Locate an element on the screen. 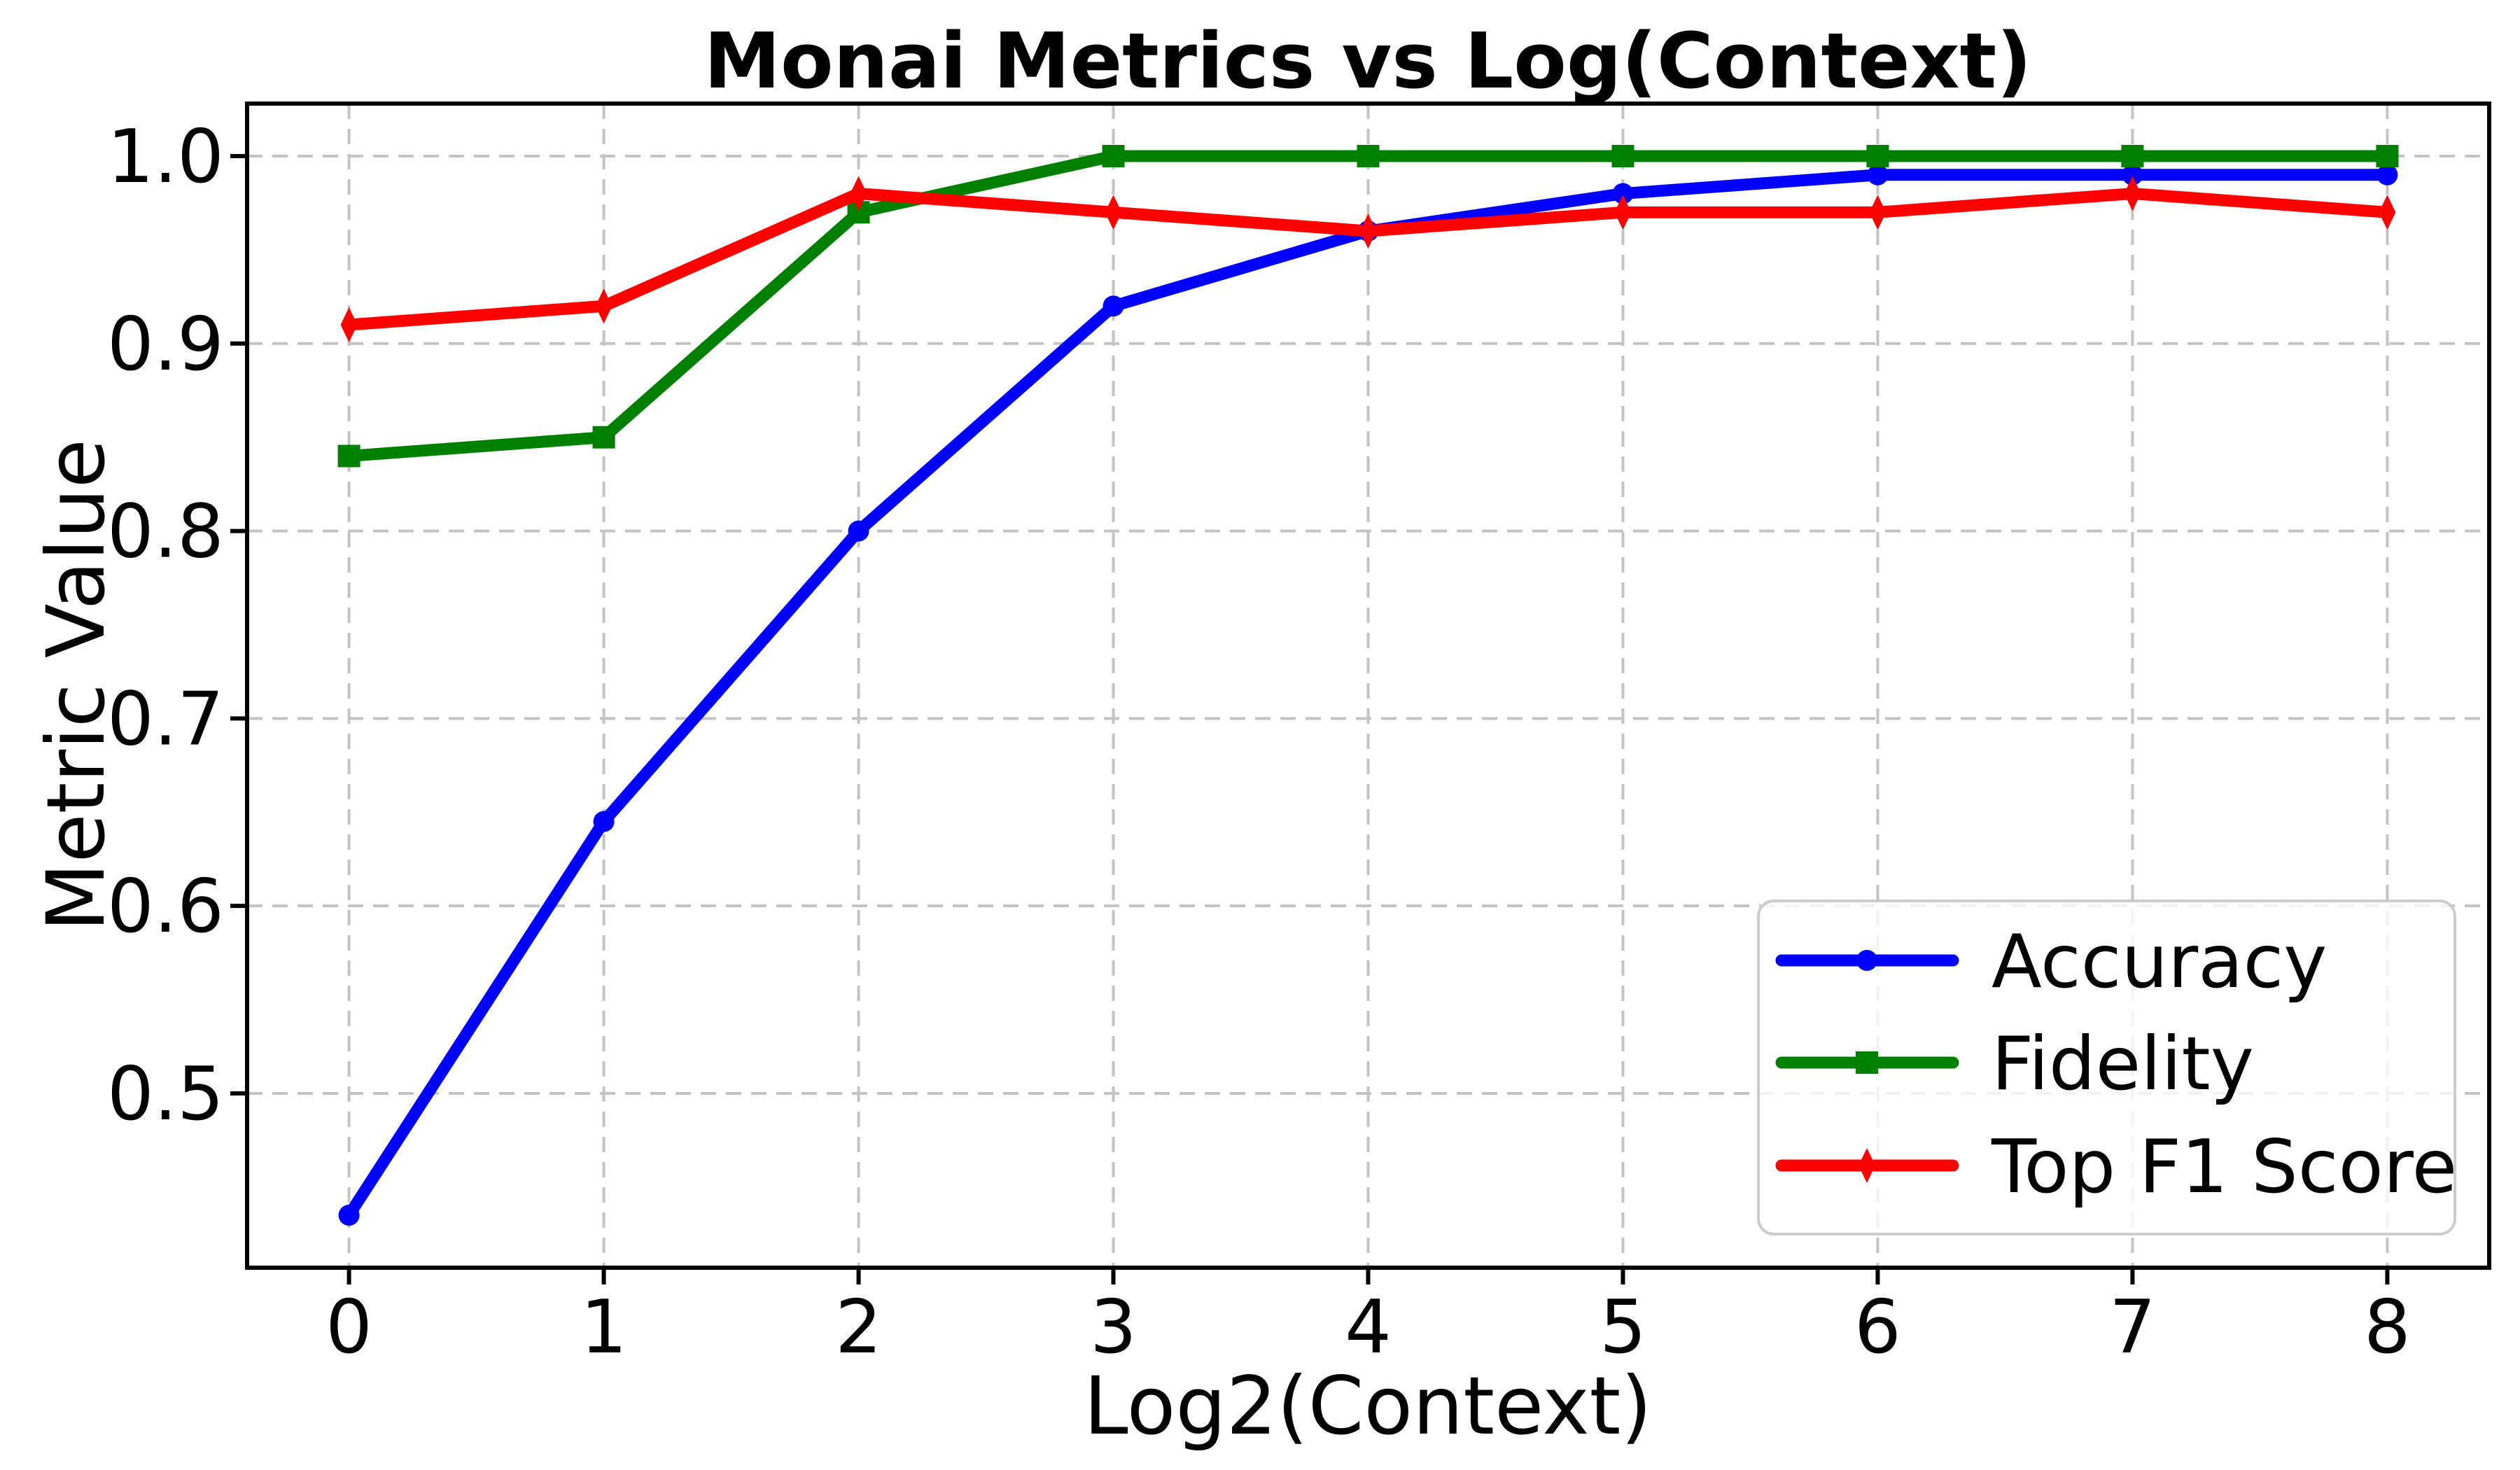 Image resolution: width=2520 pixels, height=1470 pixels. legend-item-fidelity: Fidelity is located at coordinates (2014, 1064).